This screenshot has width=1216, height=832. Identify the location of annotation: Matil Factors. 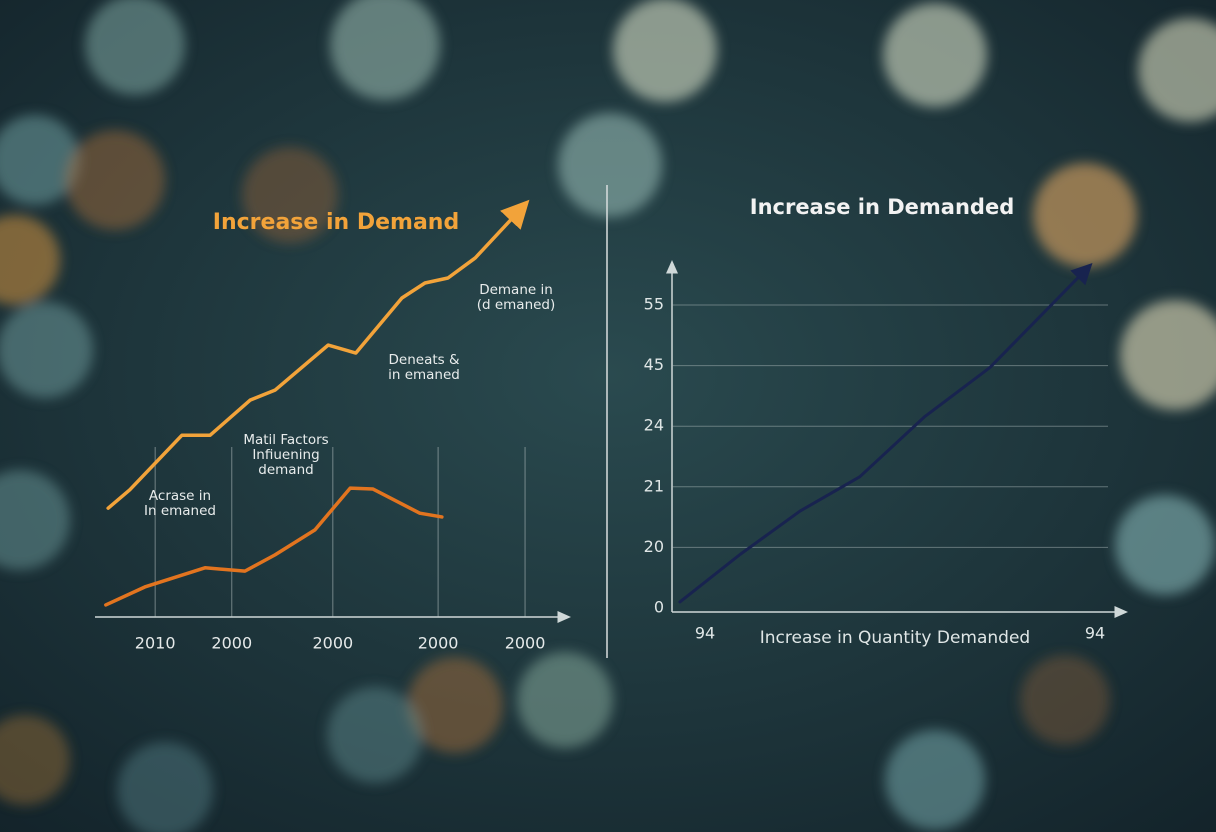
(285, 440).